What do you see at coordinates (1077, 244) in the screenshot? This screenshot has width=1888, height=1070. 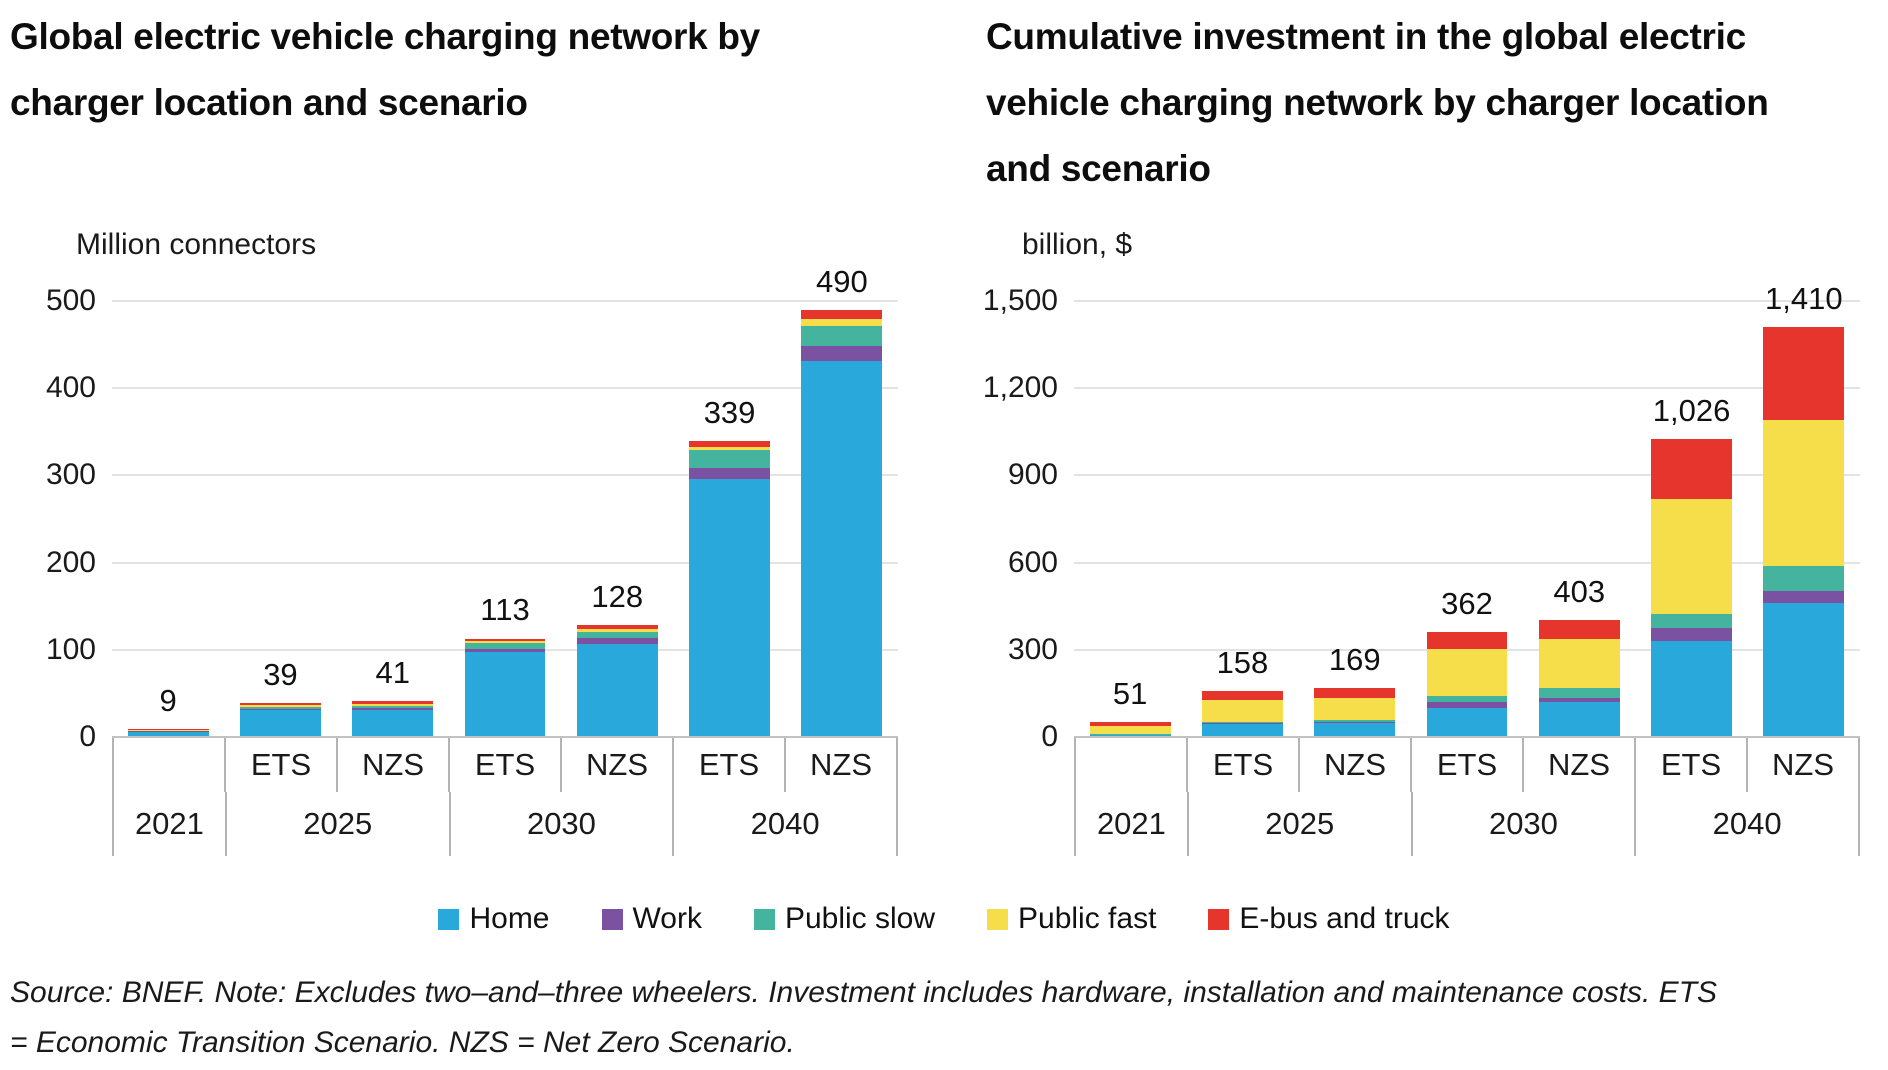 I see `y-axis-unit-label: billion, $` at bounding box center [1077, 244].